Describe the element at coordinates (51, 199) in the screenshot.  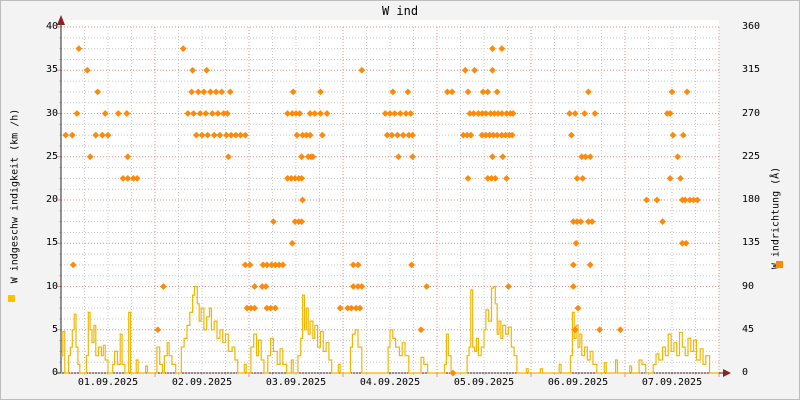
I see `left-axis-tick-label: 20` at that location.